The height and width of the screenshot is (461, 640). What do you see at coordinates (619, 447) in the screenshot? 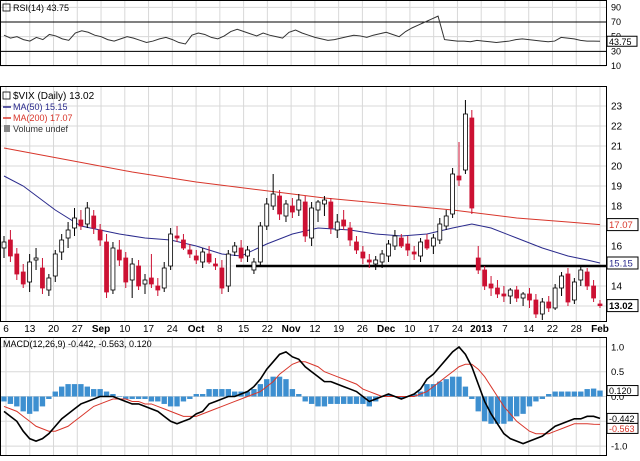
I see `macd-tick-label: -1.0` at bounding box center [619, 447].